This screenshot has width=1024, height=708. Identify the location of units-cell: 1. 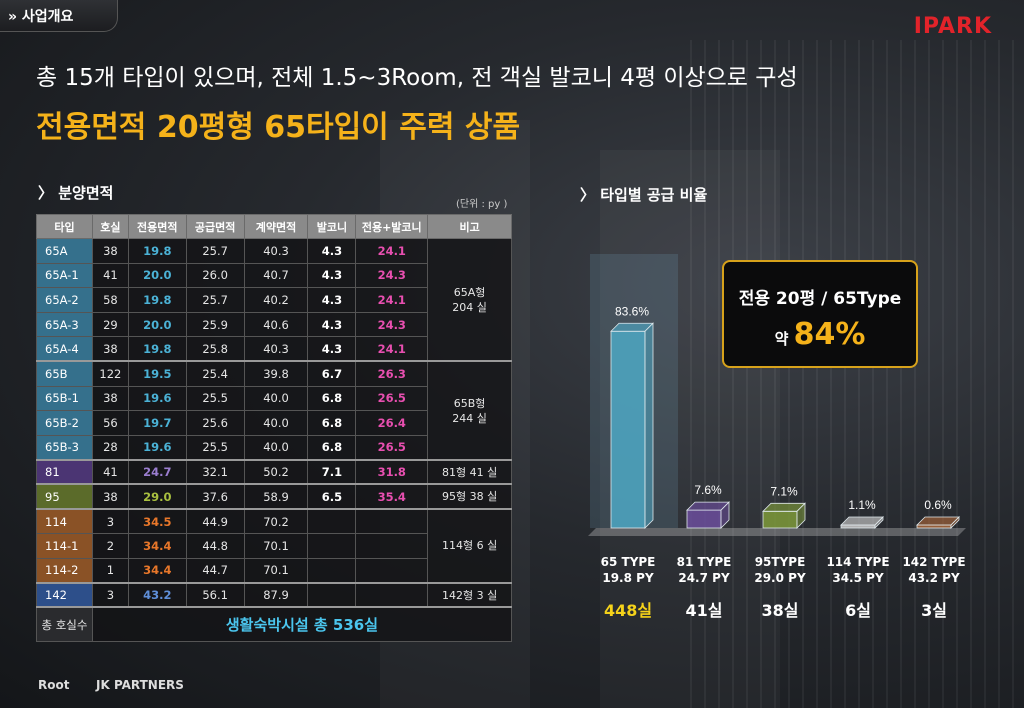
(110, 570).